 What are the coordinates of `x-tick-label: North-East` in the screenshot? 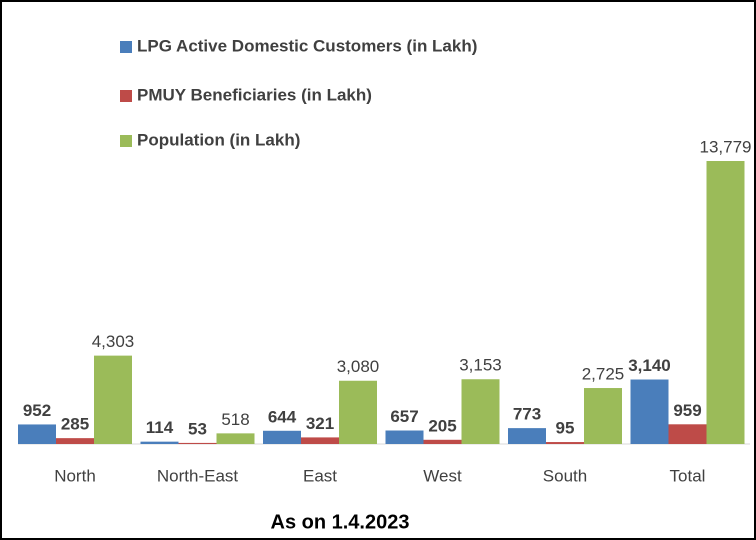 It's located at (198, 475).